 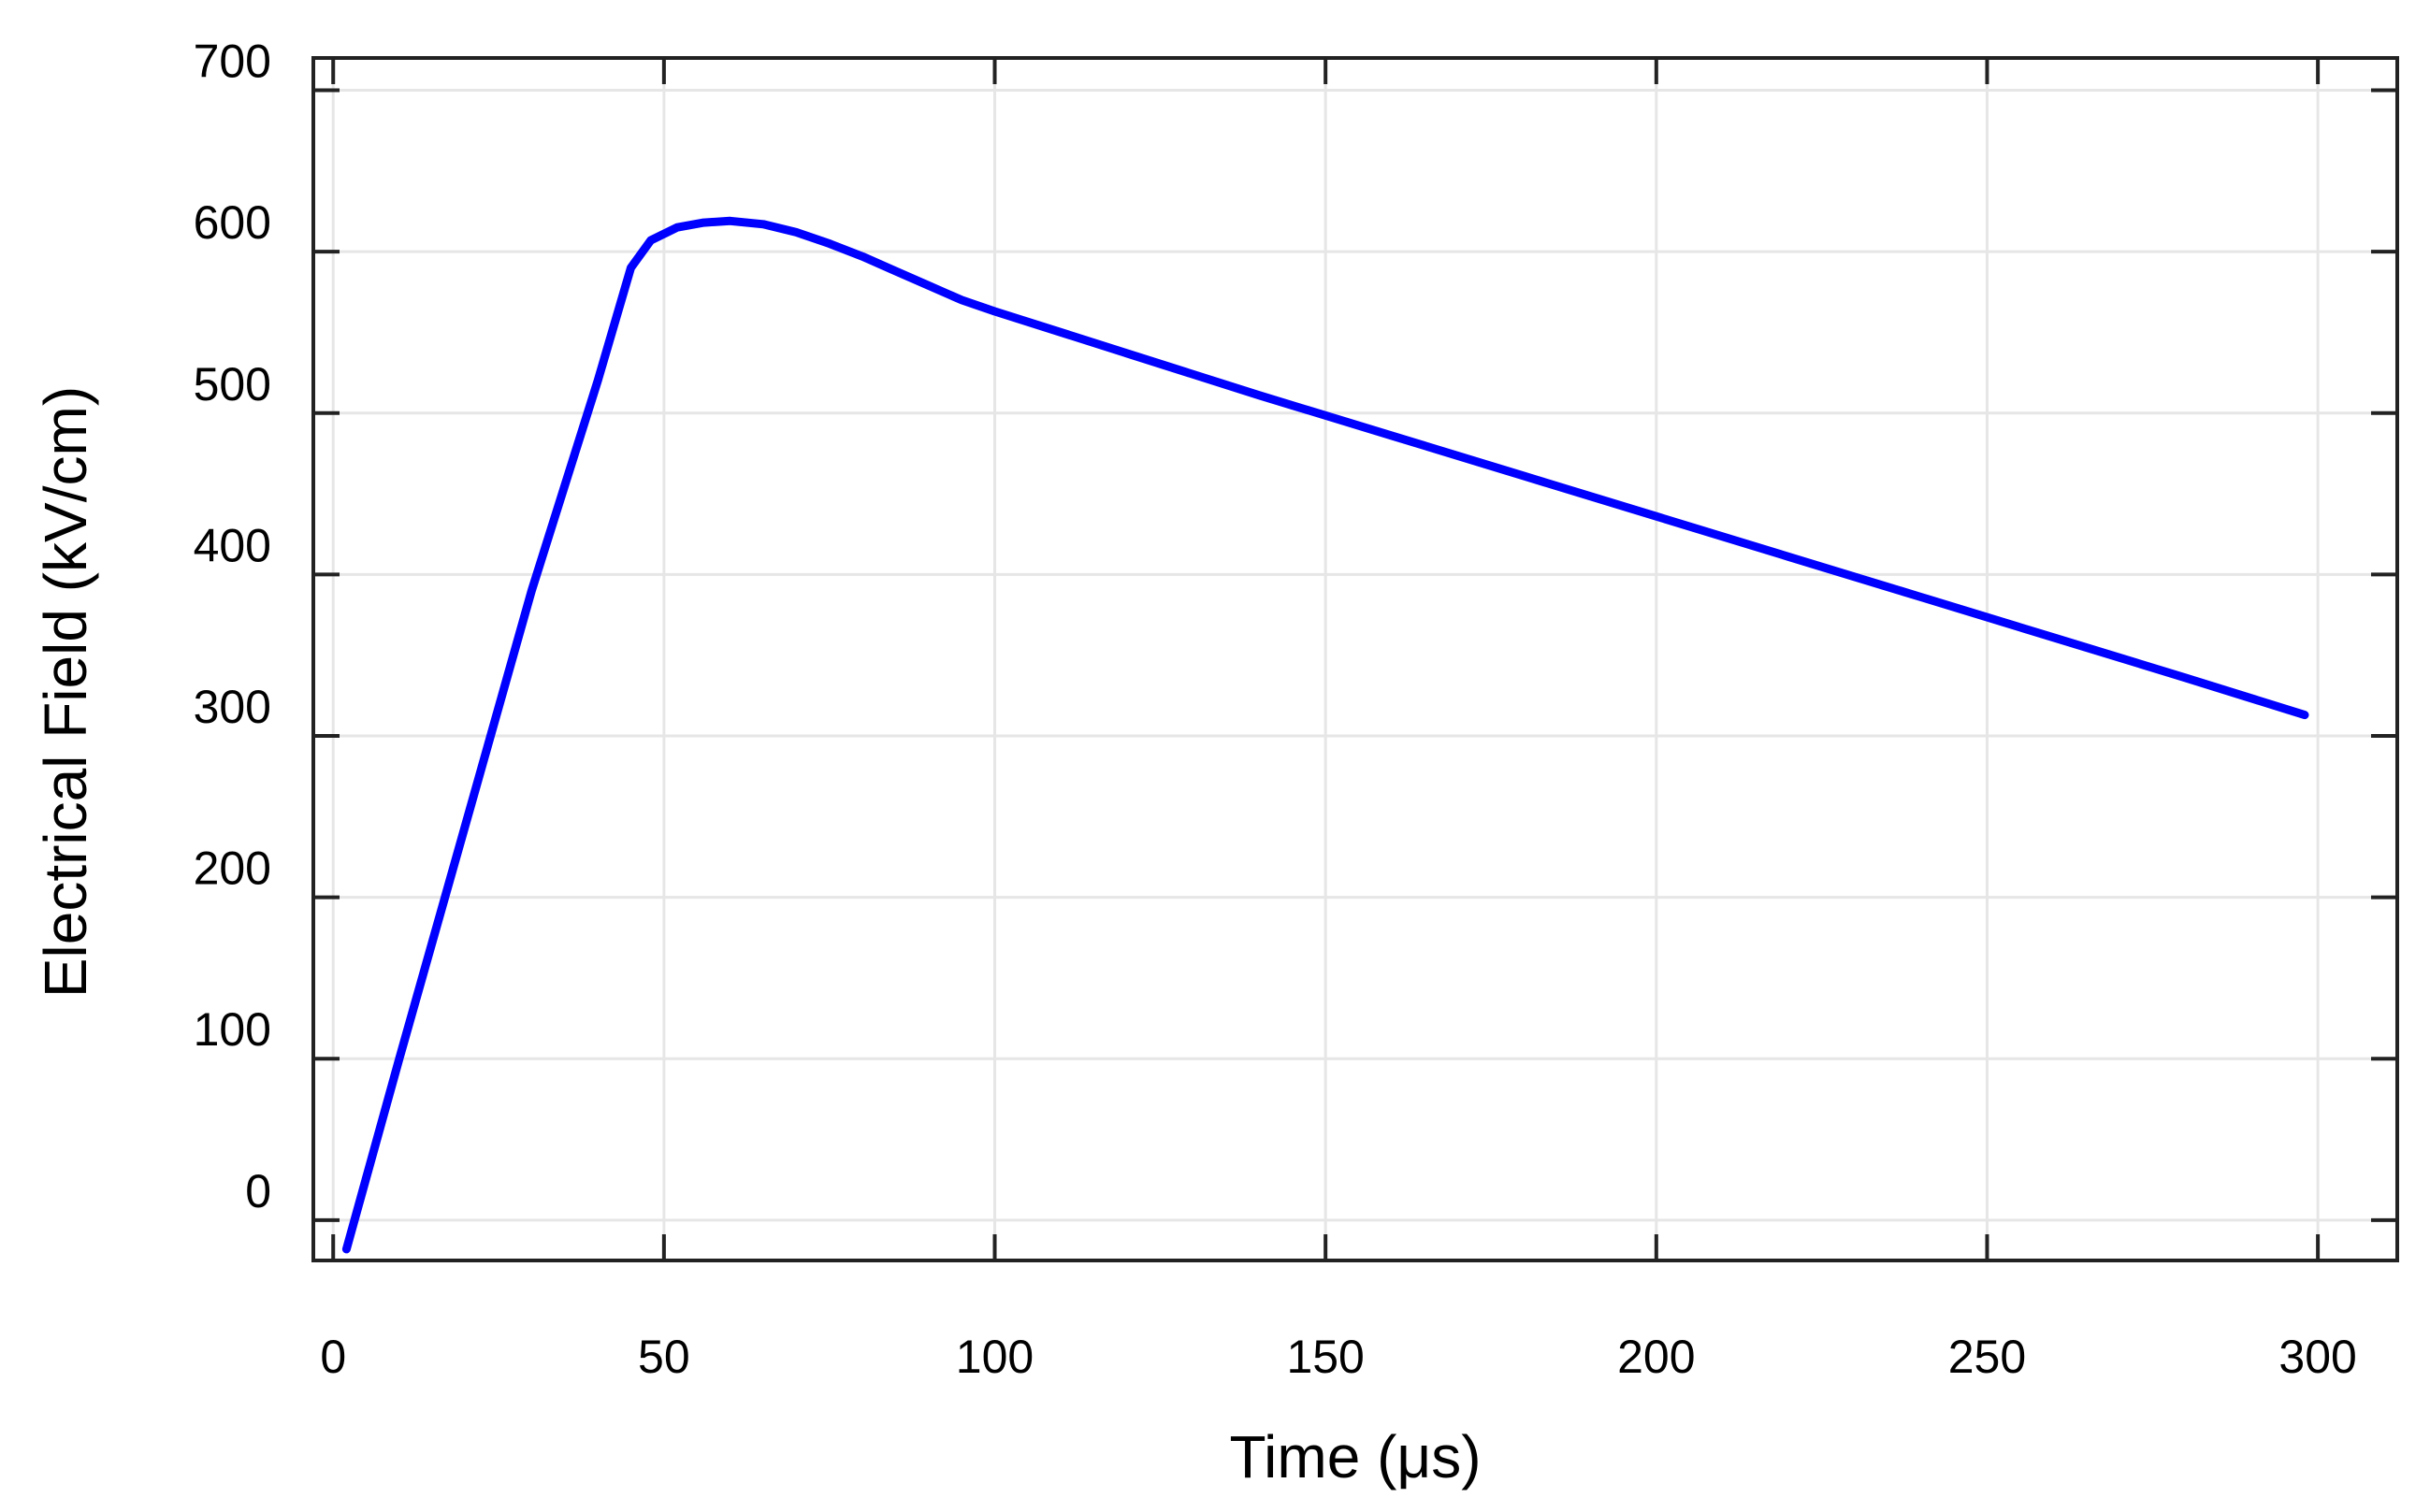 I want to click on x-tick-label: 200, so click(x=1656, y=1357).